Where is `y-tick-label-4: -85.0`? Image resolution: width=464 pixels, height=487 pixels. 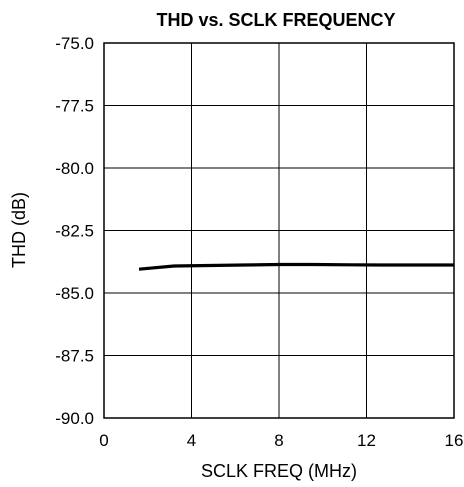 y-tick-label-4: -85.0 is located at coordinates (74, 293).